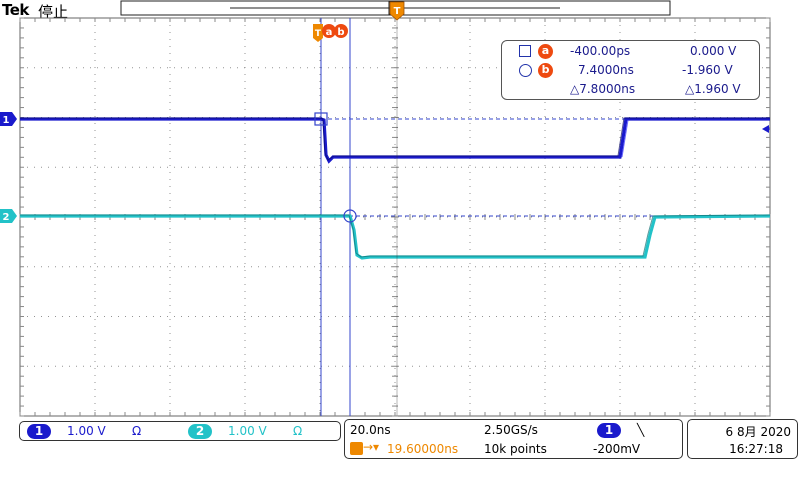 The width and height of the screenshot is (800, 480). I want to click on trigger-source-badge: 1, so click(609, 430).